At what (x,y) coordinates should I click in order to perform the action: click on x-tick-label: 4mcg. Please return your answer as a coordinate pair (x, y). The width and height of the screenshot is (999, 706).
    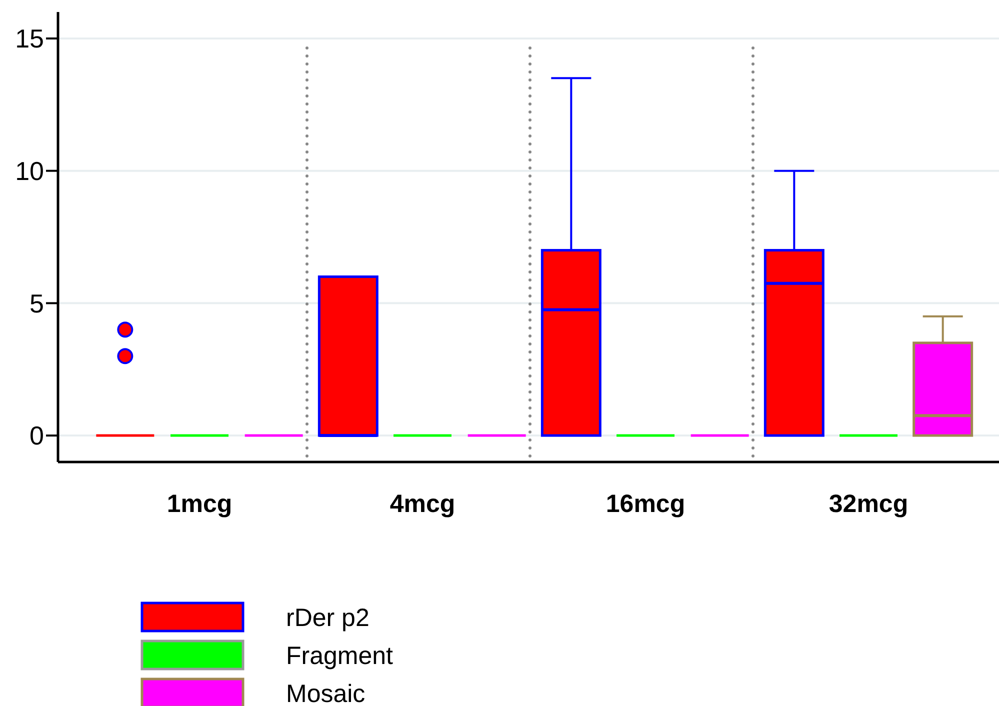
    Looking at the image, I should click on (423, 504).